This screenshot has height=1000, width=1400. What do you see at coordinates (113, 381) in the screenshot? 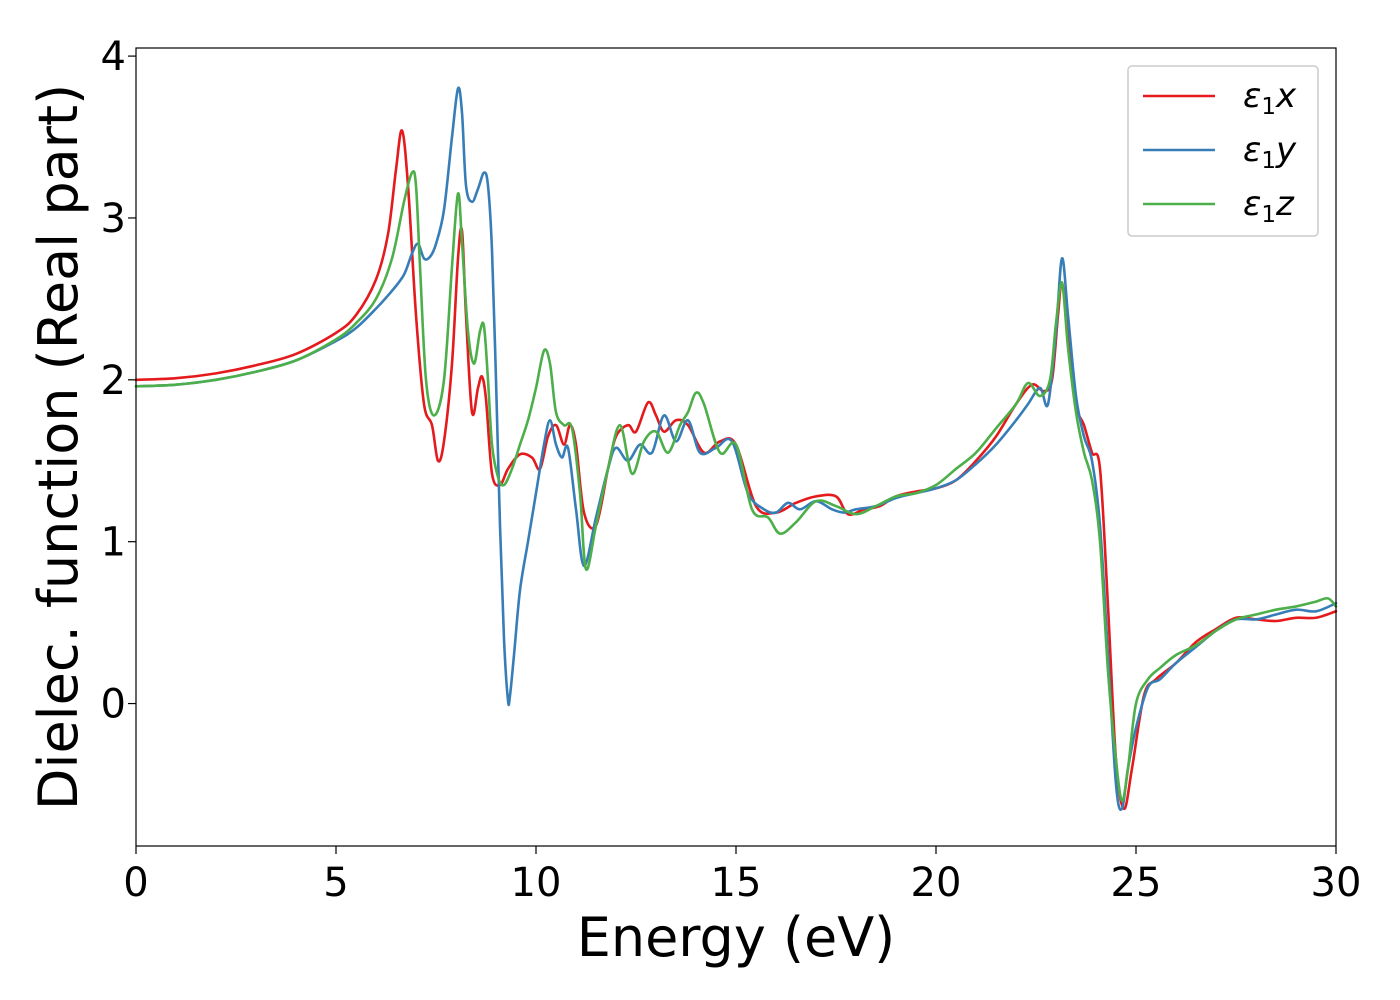
I see `y-tick-label: 2` at bounding box center [113, 381].